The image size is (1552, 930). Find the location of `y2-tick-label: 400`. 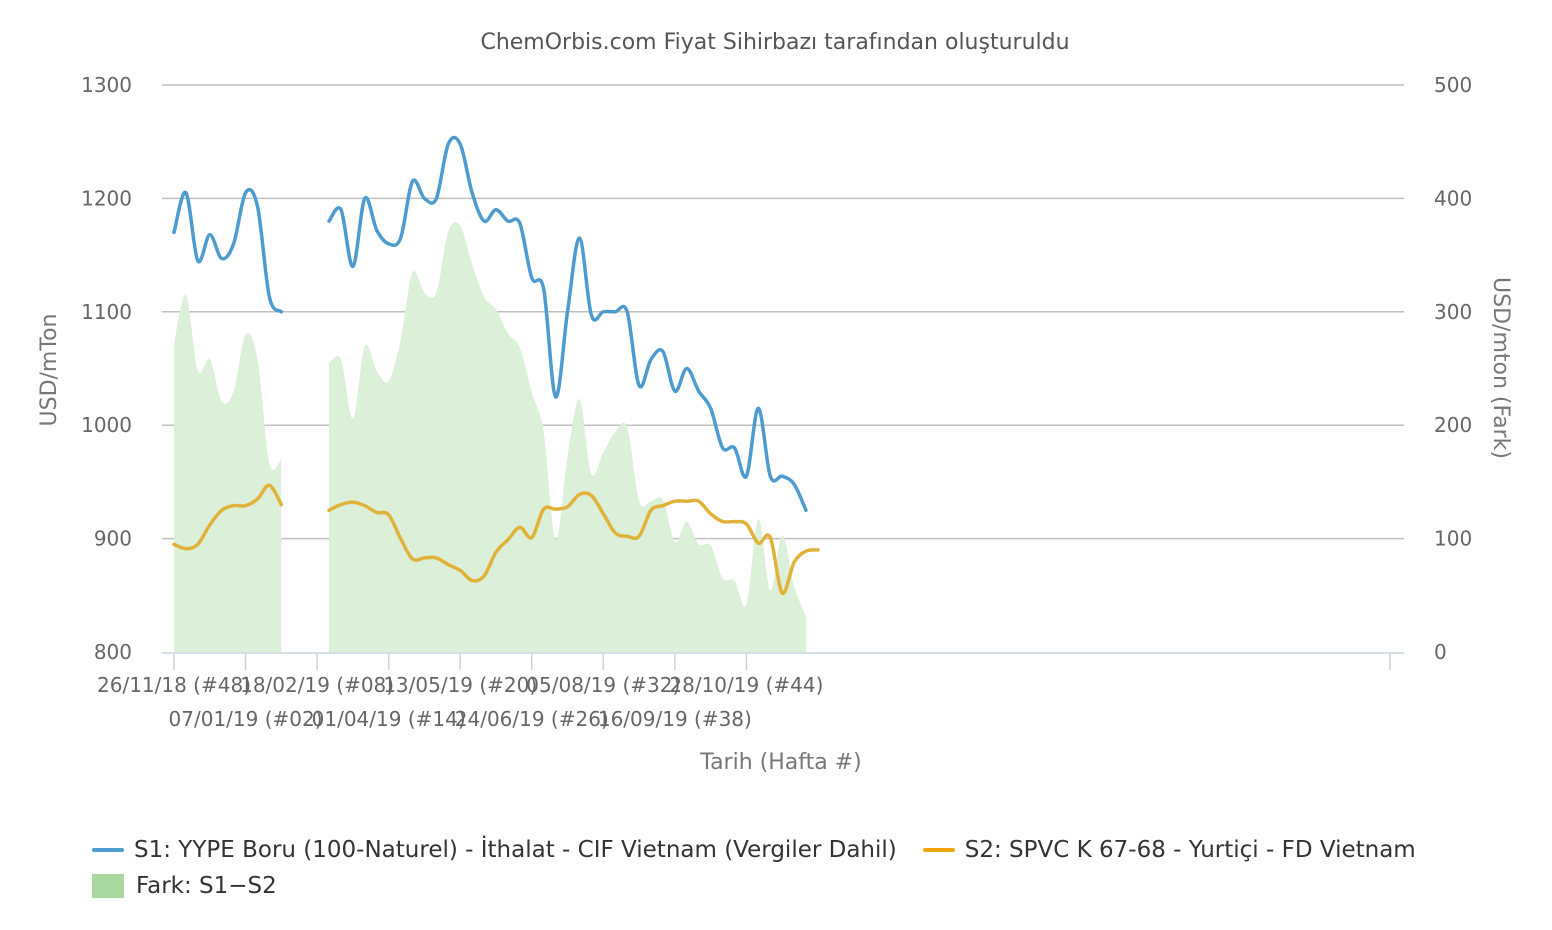

y2-tick-label: 400 is located at coordinates (1453, 198).